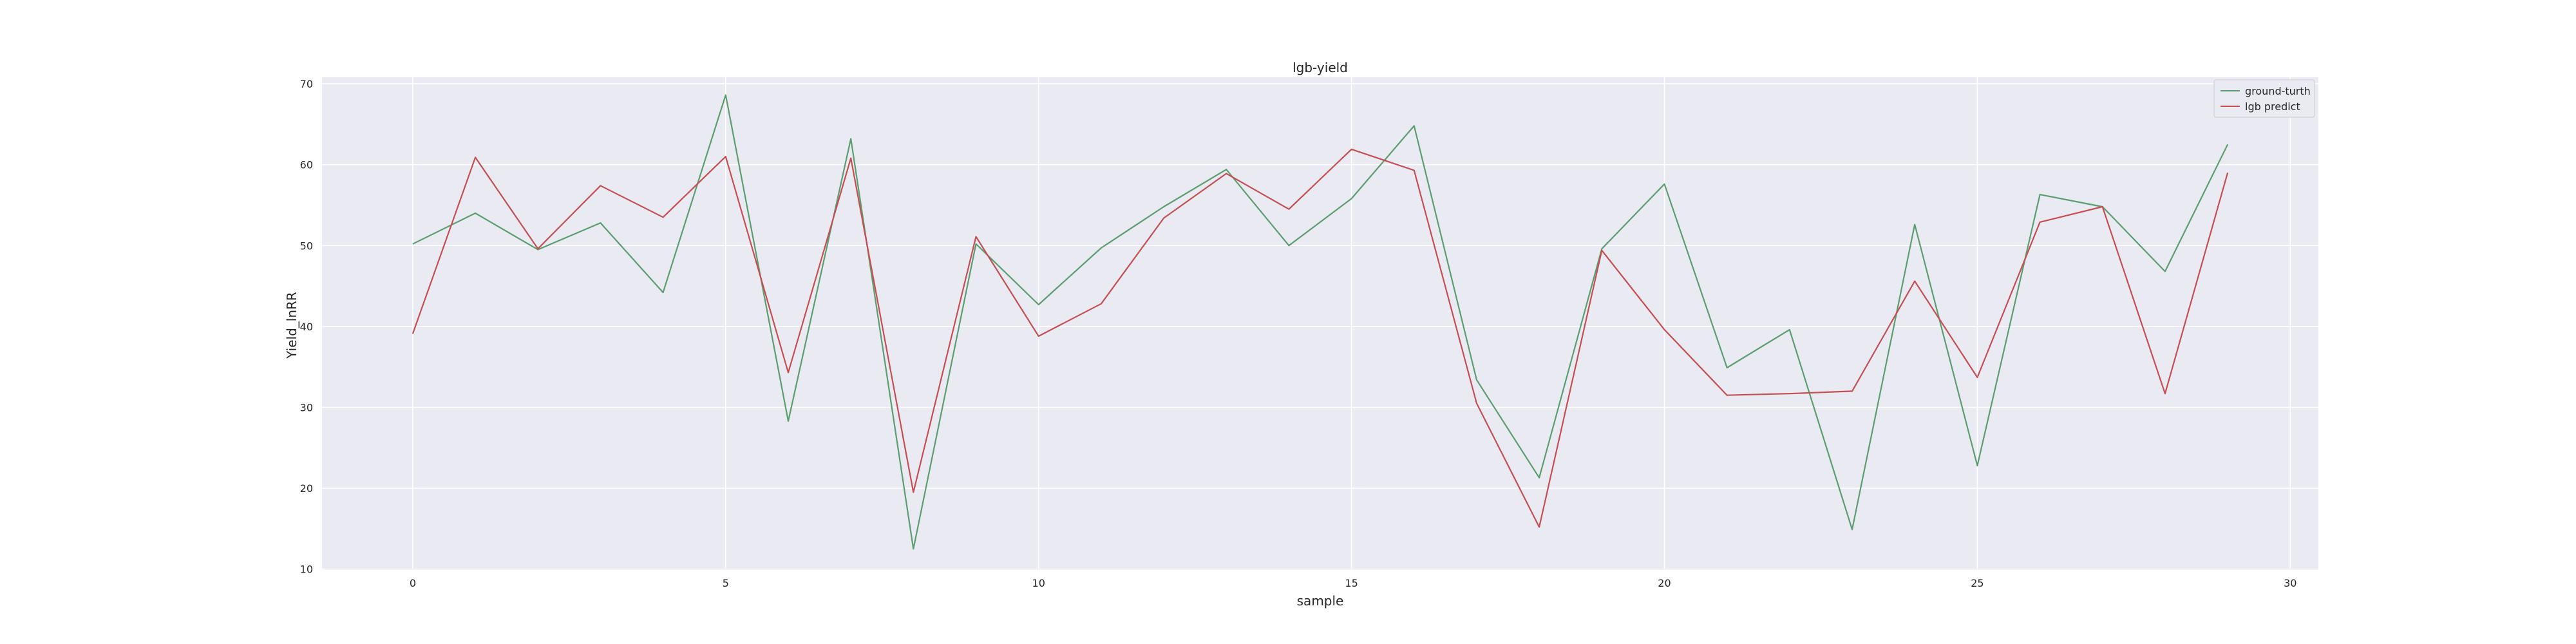 The image size is (2576, 644). What do you see at coordinates (2272, 107) in the screenshot?
I see `legend-entry-lgb-predict: lgb predict` at bounding box center [2272, 107].